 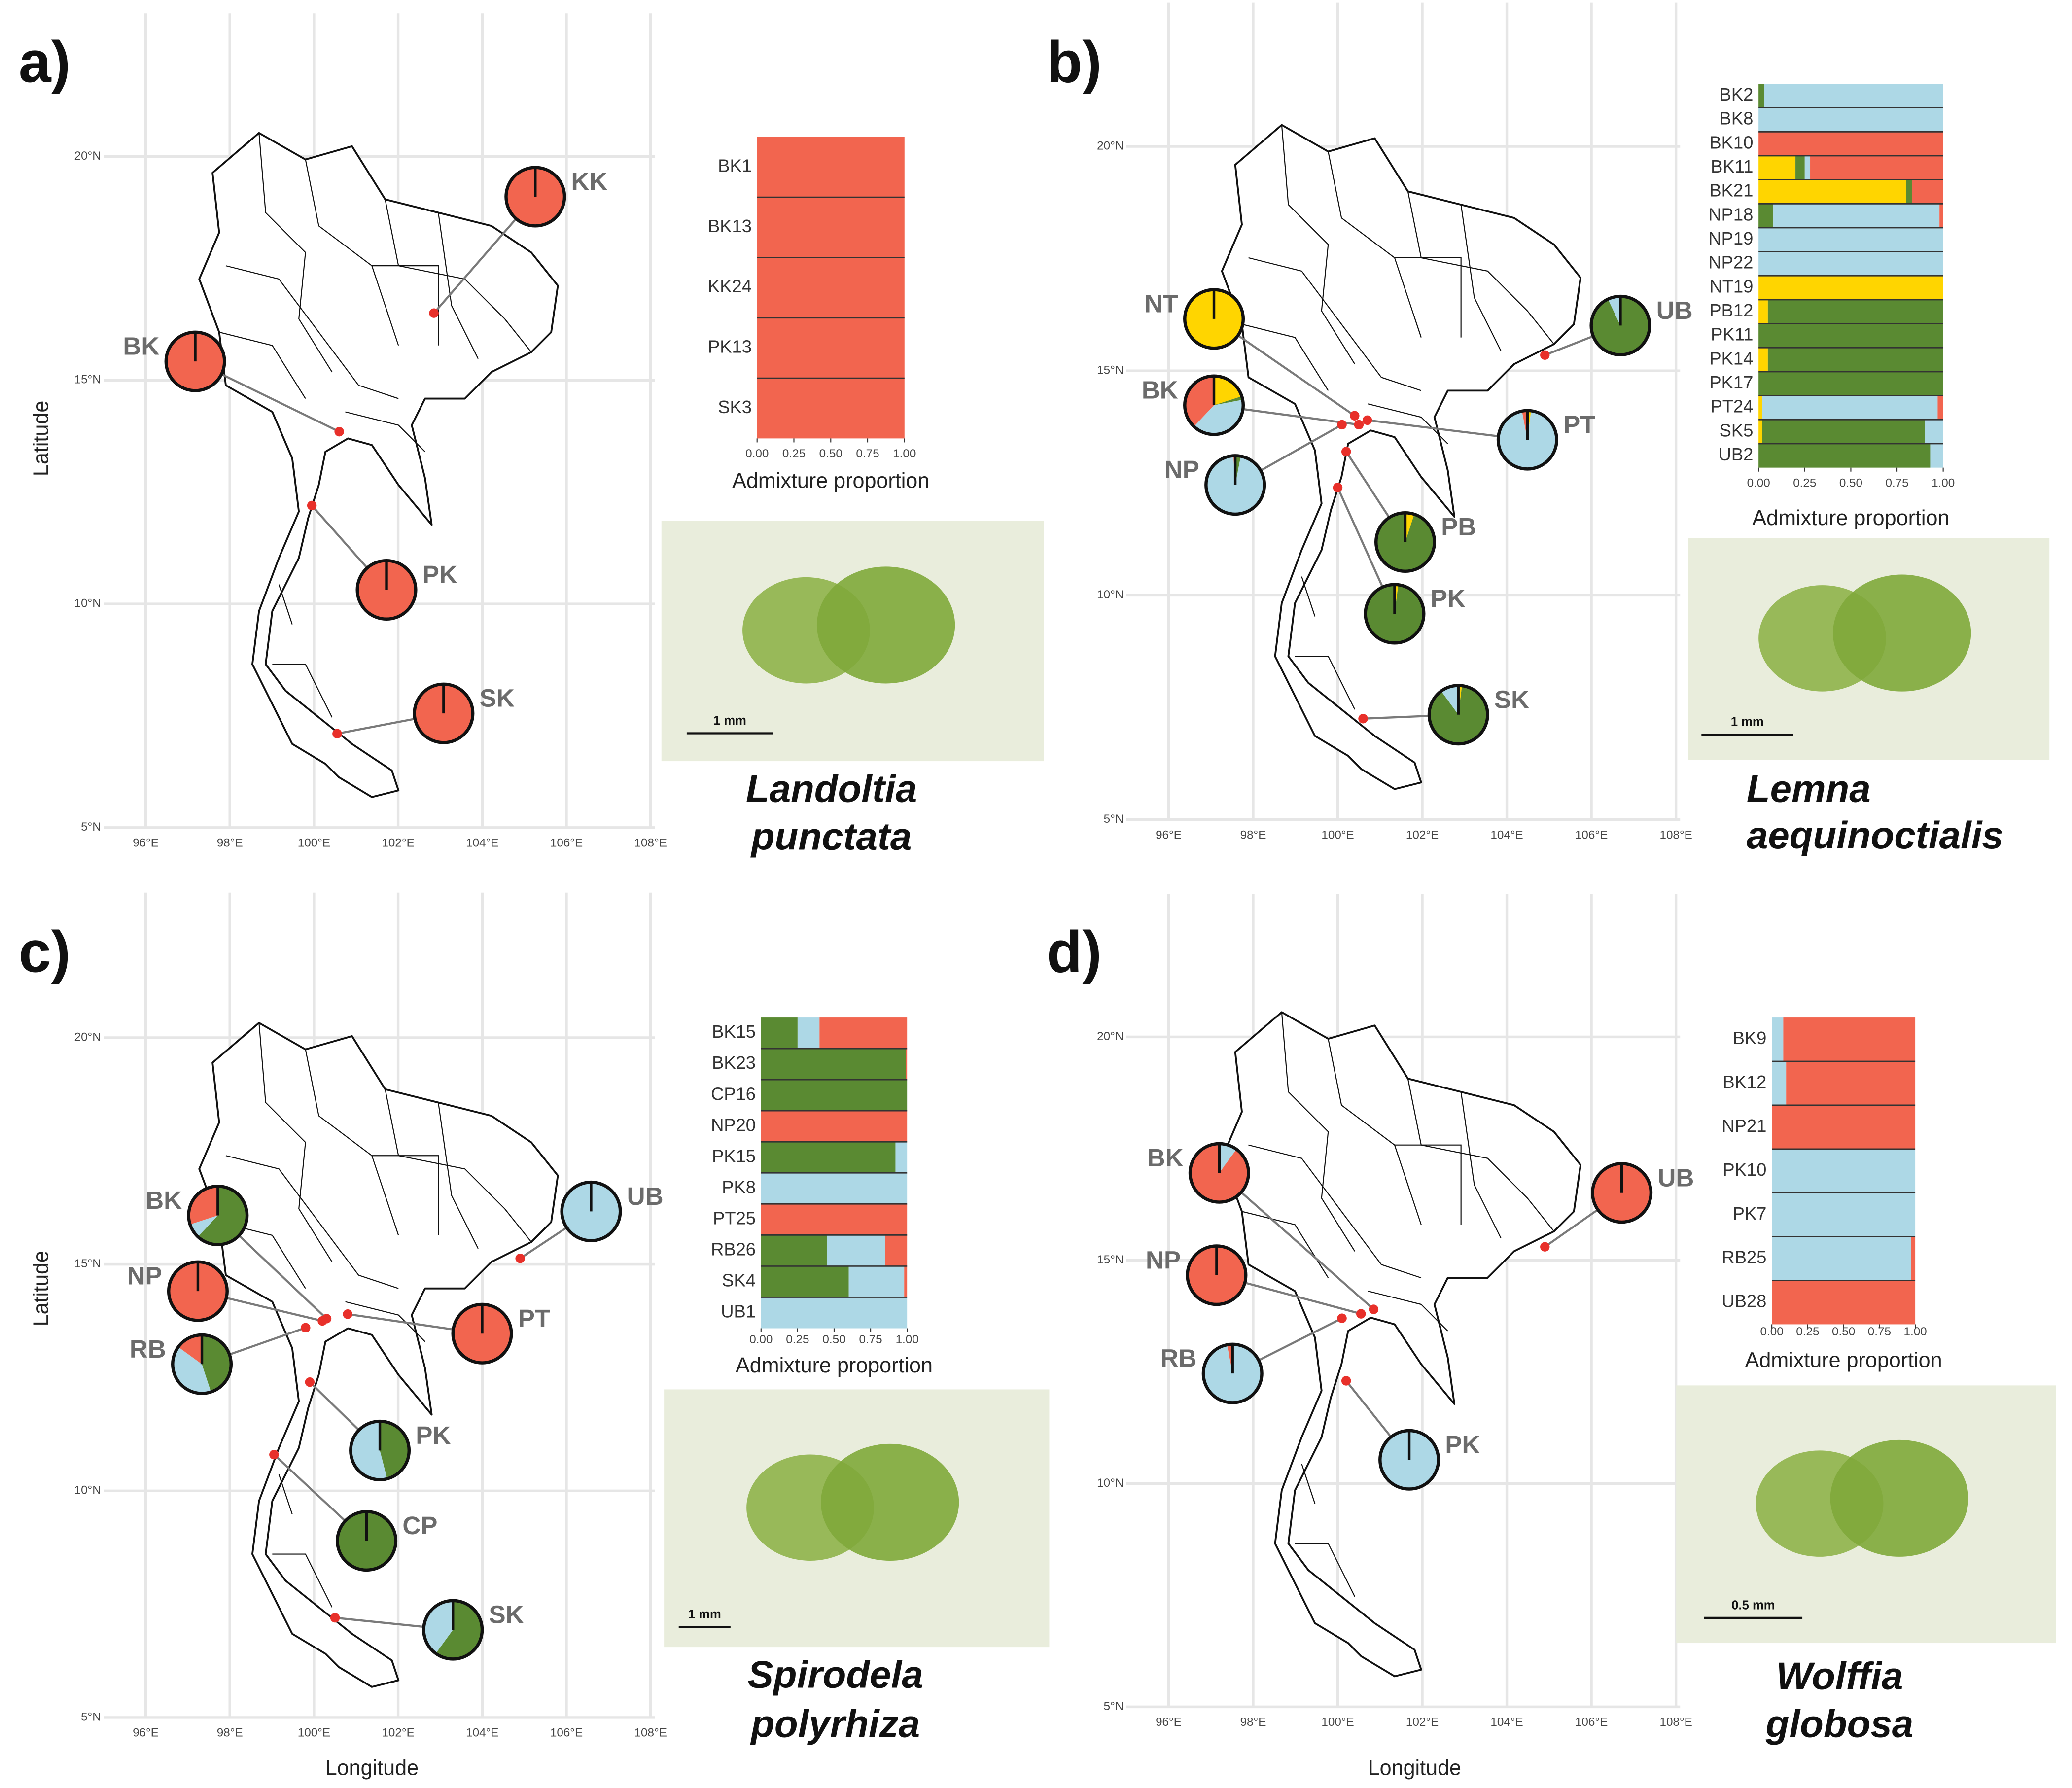 I want to click on frond, so click(x=886, y=625).